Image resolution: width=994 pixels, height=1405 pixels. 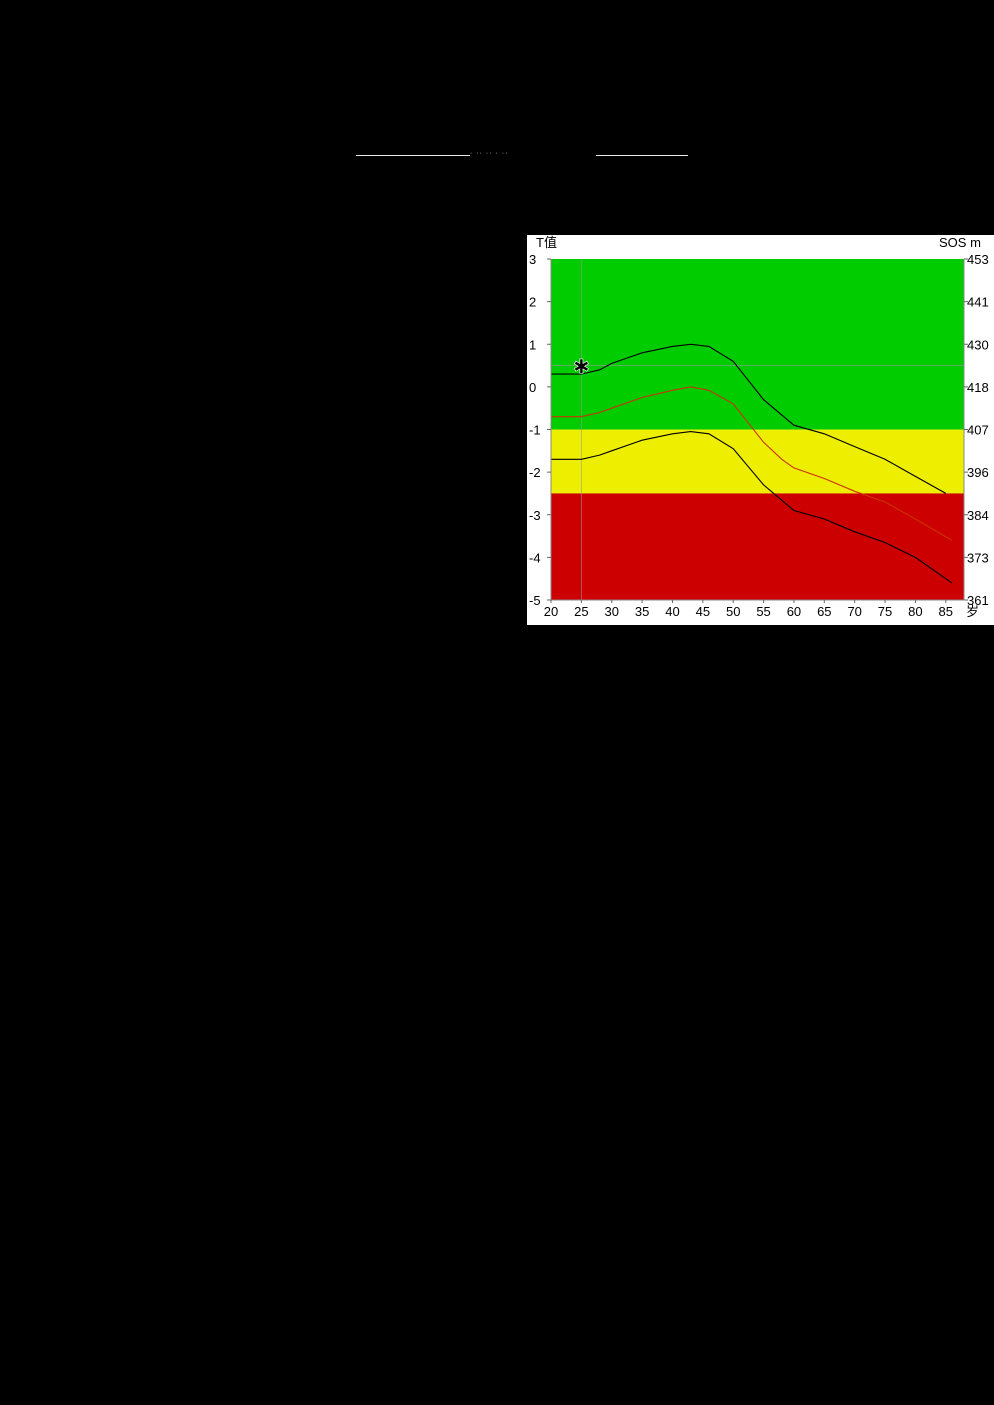 I want to click on left-tick-label: -1, so click(x=535, y=430).